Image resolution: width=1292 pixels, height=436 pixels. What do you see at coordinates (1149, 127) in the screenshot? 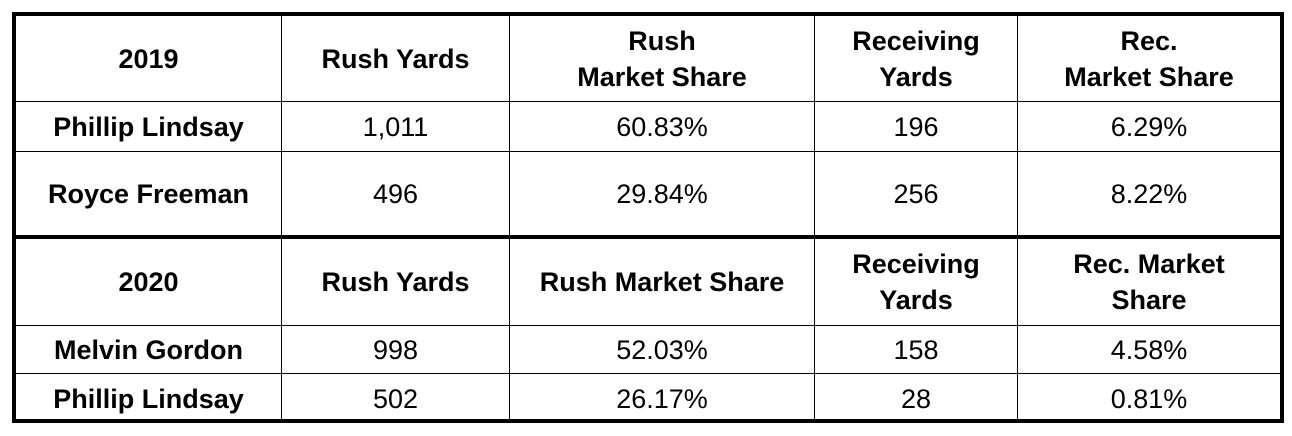
I see `stat-cell: 6.29%` at bounding box center [1149, 127].